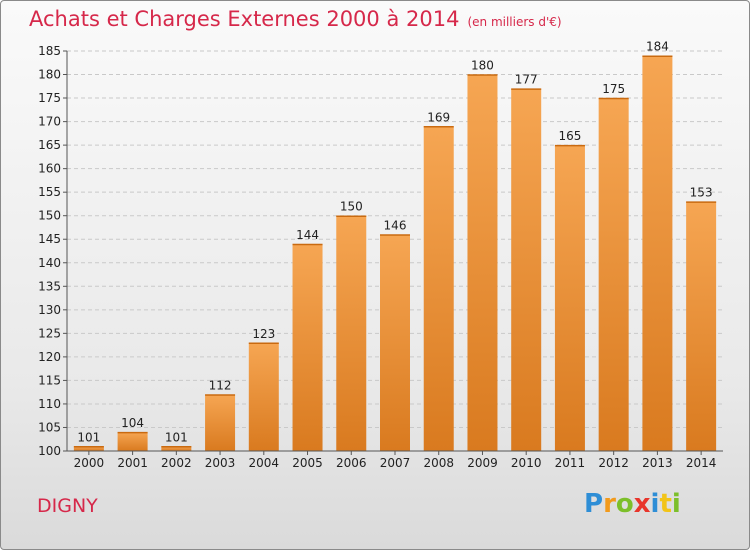 This screenshot has height=550, width=750. I want to click on x-tick-label: 2009, so click(482, 463).